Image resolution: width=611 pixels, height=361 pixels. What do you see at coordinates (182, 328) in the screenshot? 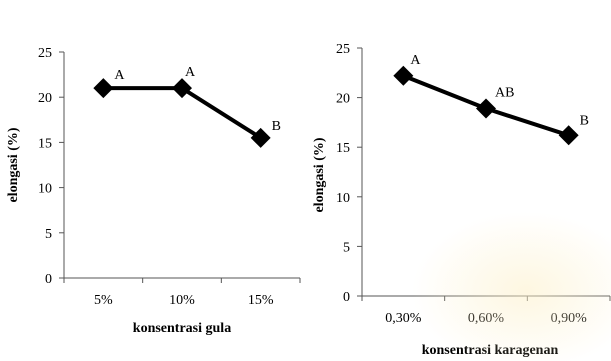
I see `x-axis-title: konsentrasi gula` at bounding box center [182, 328].